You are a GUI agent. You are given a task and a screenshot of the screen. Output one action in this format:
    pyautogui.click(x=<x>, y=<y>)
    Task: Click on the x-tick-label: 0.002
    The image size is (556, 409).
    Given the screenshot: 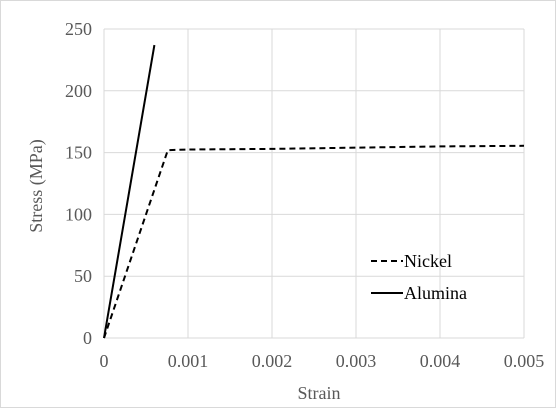 What is the action you would take?
    pyautogui.click(x=272, y=361)
    